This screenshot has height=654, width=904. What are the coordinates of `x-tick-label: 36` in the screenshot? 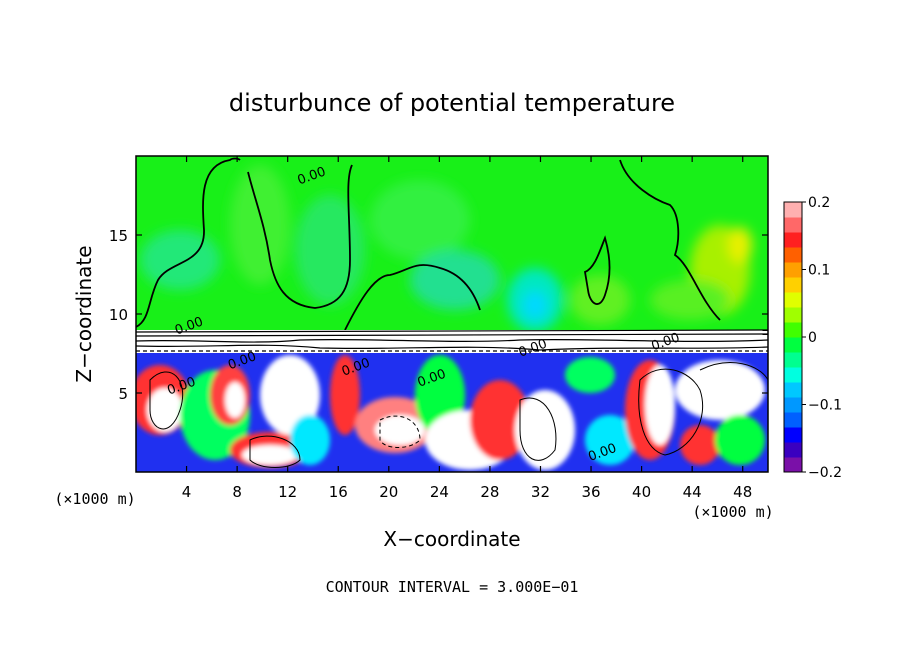 It's located at (590, 492).